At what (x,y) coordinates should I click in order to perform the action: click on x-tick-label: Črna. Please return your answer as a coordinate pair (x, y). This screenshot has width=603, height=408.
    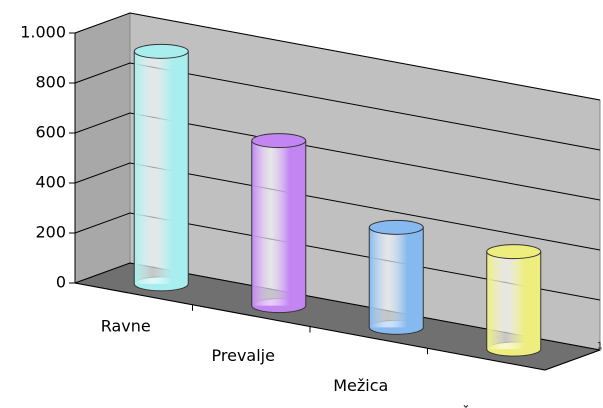
    Looking at the image, I should click on (478, 407).